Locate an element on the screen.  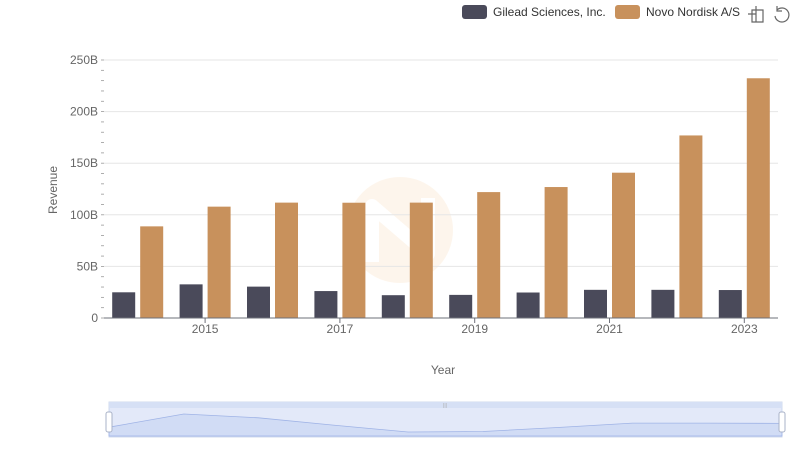
datazoom-top-bar is located at coordinates (445, 405).